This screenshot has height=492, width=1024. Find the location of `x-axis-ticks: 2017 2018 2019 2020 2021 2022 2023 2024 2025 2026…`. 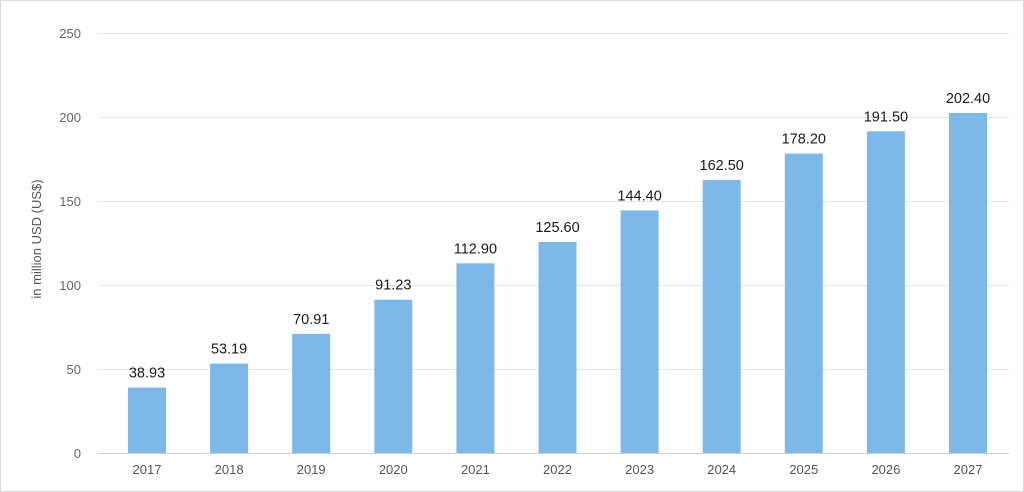

x-axis-ticks: 2017 2018 2019 2020 2021 2022 2023 2024 2025 2026… is located at coordinates (558, 469).